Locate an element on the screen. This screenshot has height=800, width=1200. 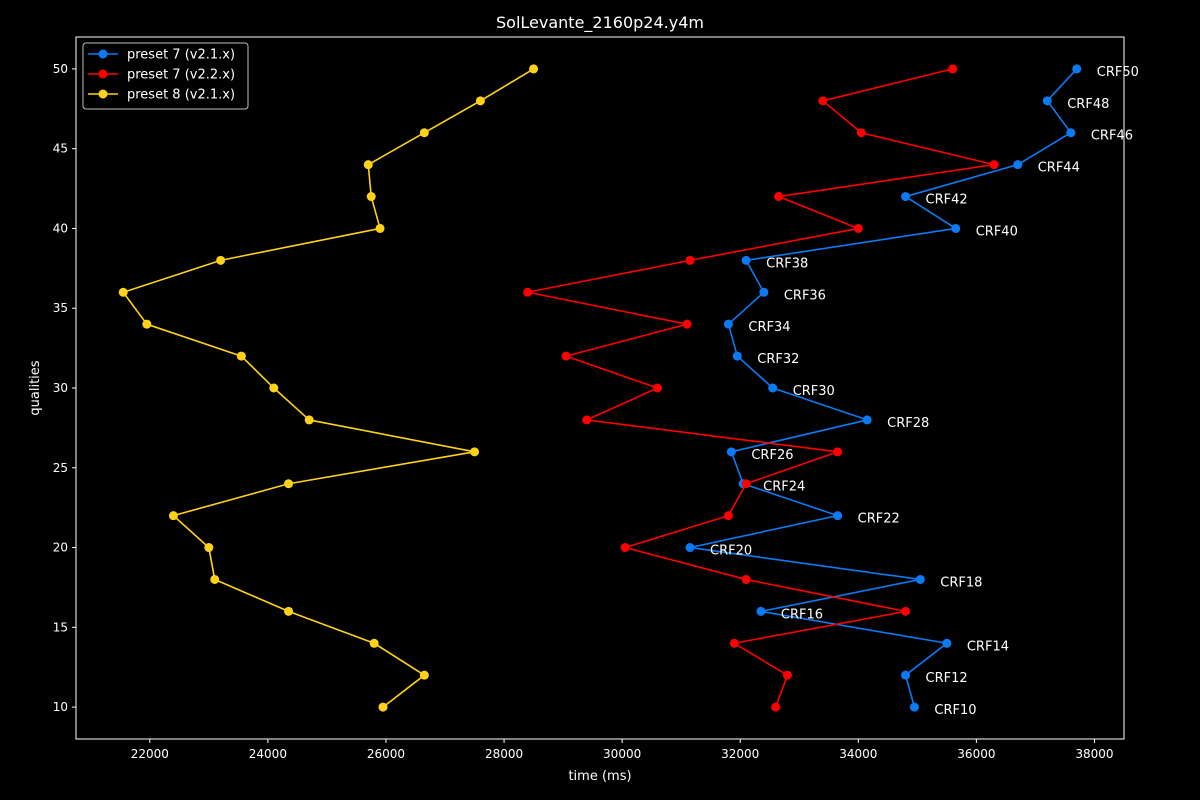
crf-annotation: CRF26 is located at coordinates (772, 455).